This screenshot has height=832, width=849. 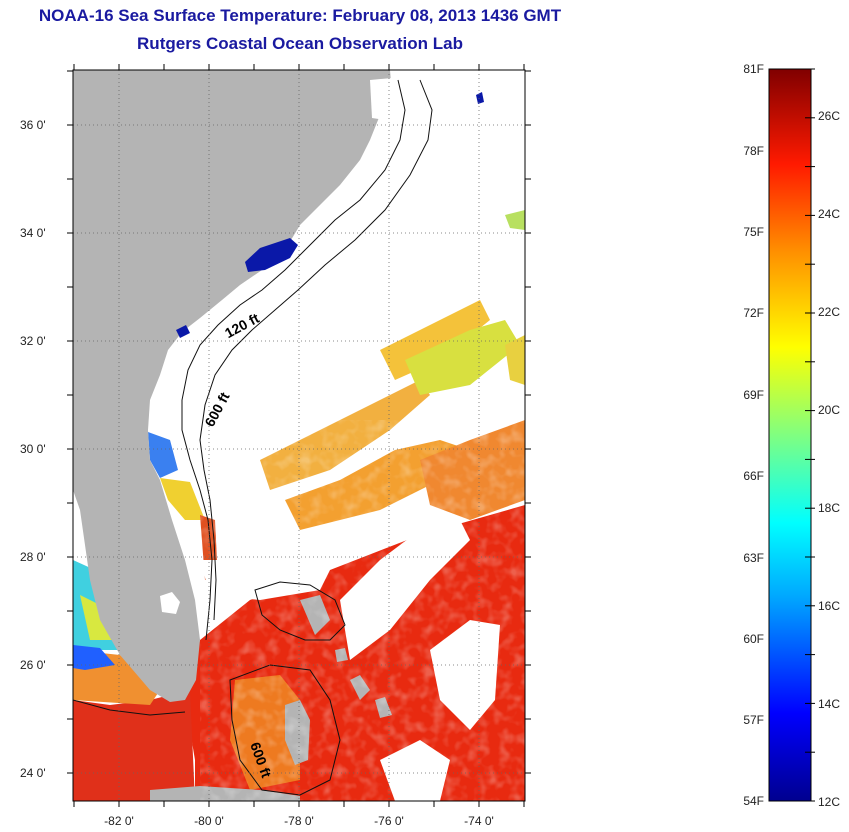 What do you see at coordinates (479, 821) in the screenshot?
I see `lon-label-74: -74 0'` at bounding box center [479, 821].